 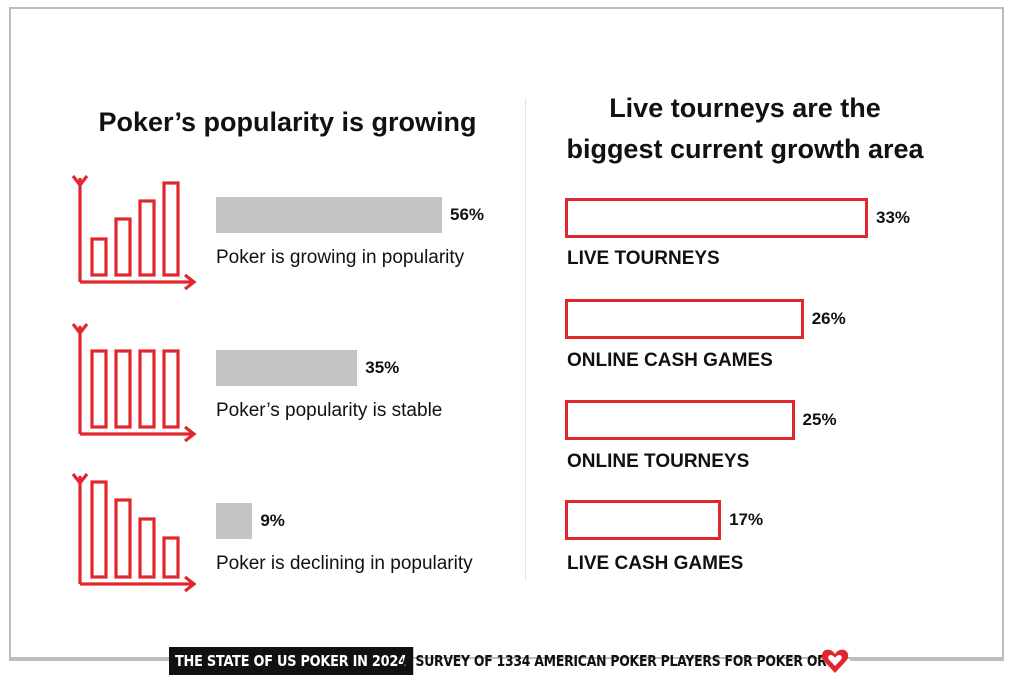 What do you see at coordinates (525, 339) in the screenshot?
I see `panel-divider` at bounding box center [525, 339].